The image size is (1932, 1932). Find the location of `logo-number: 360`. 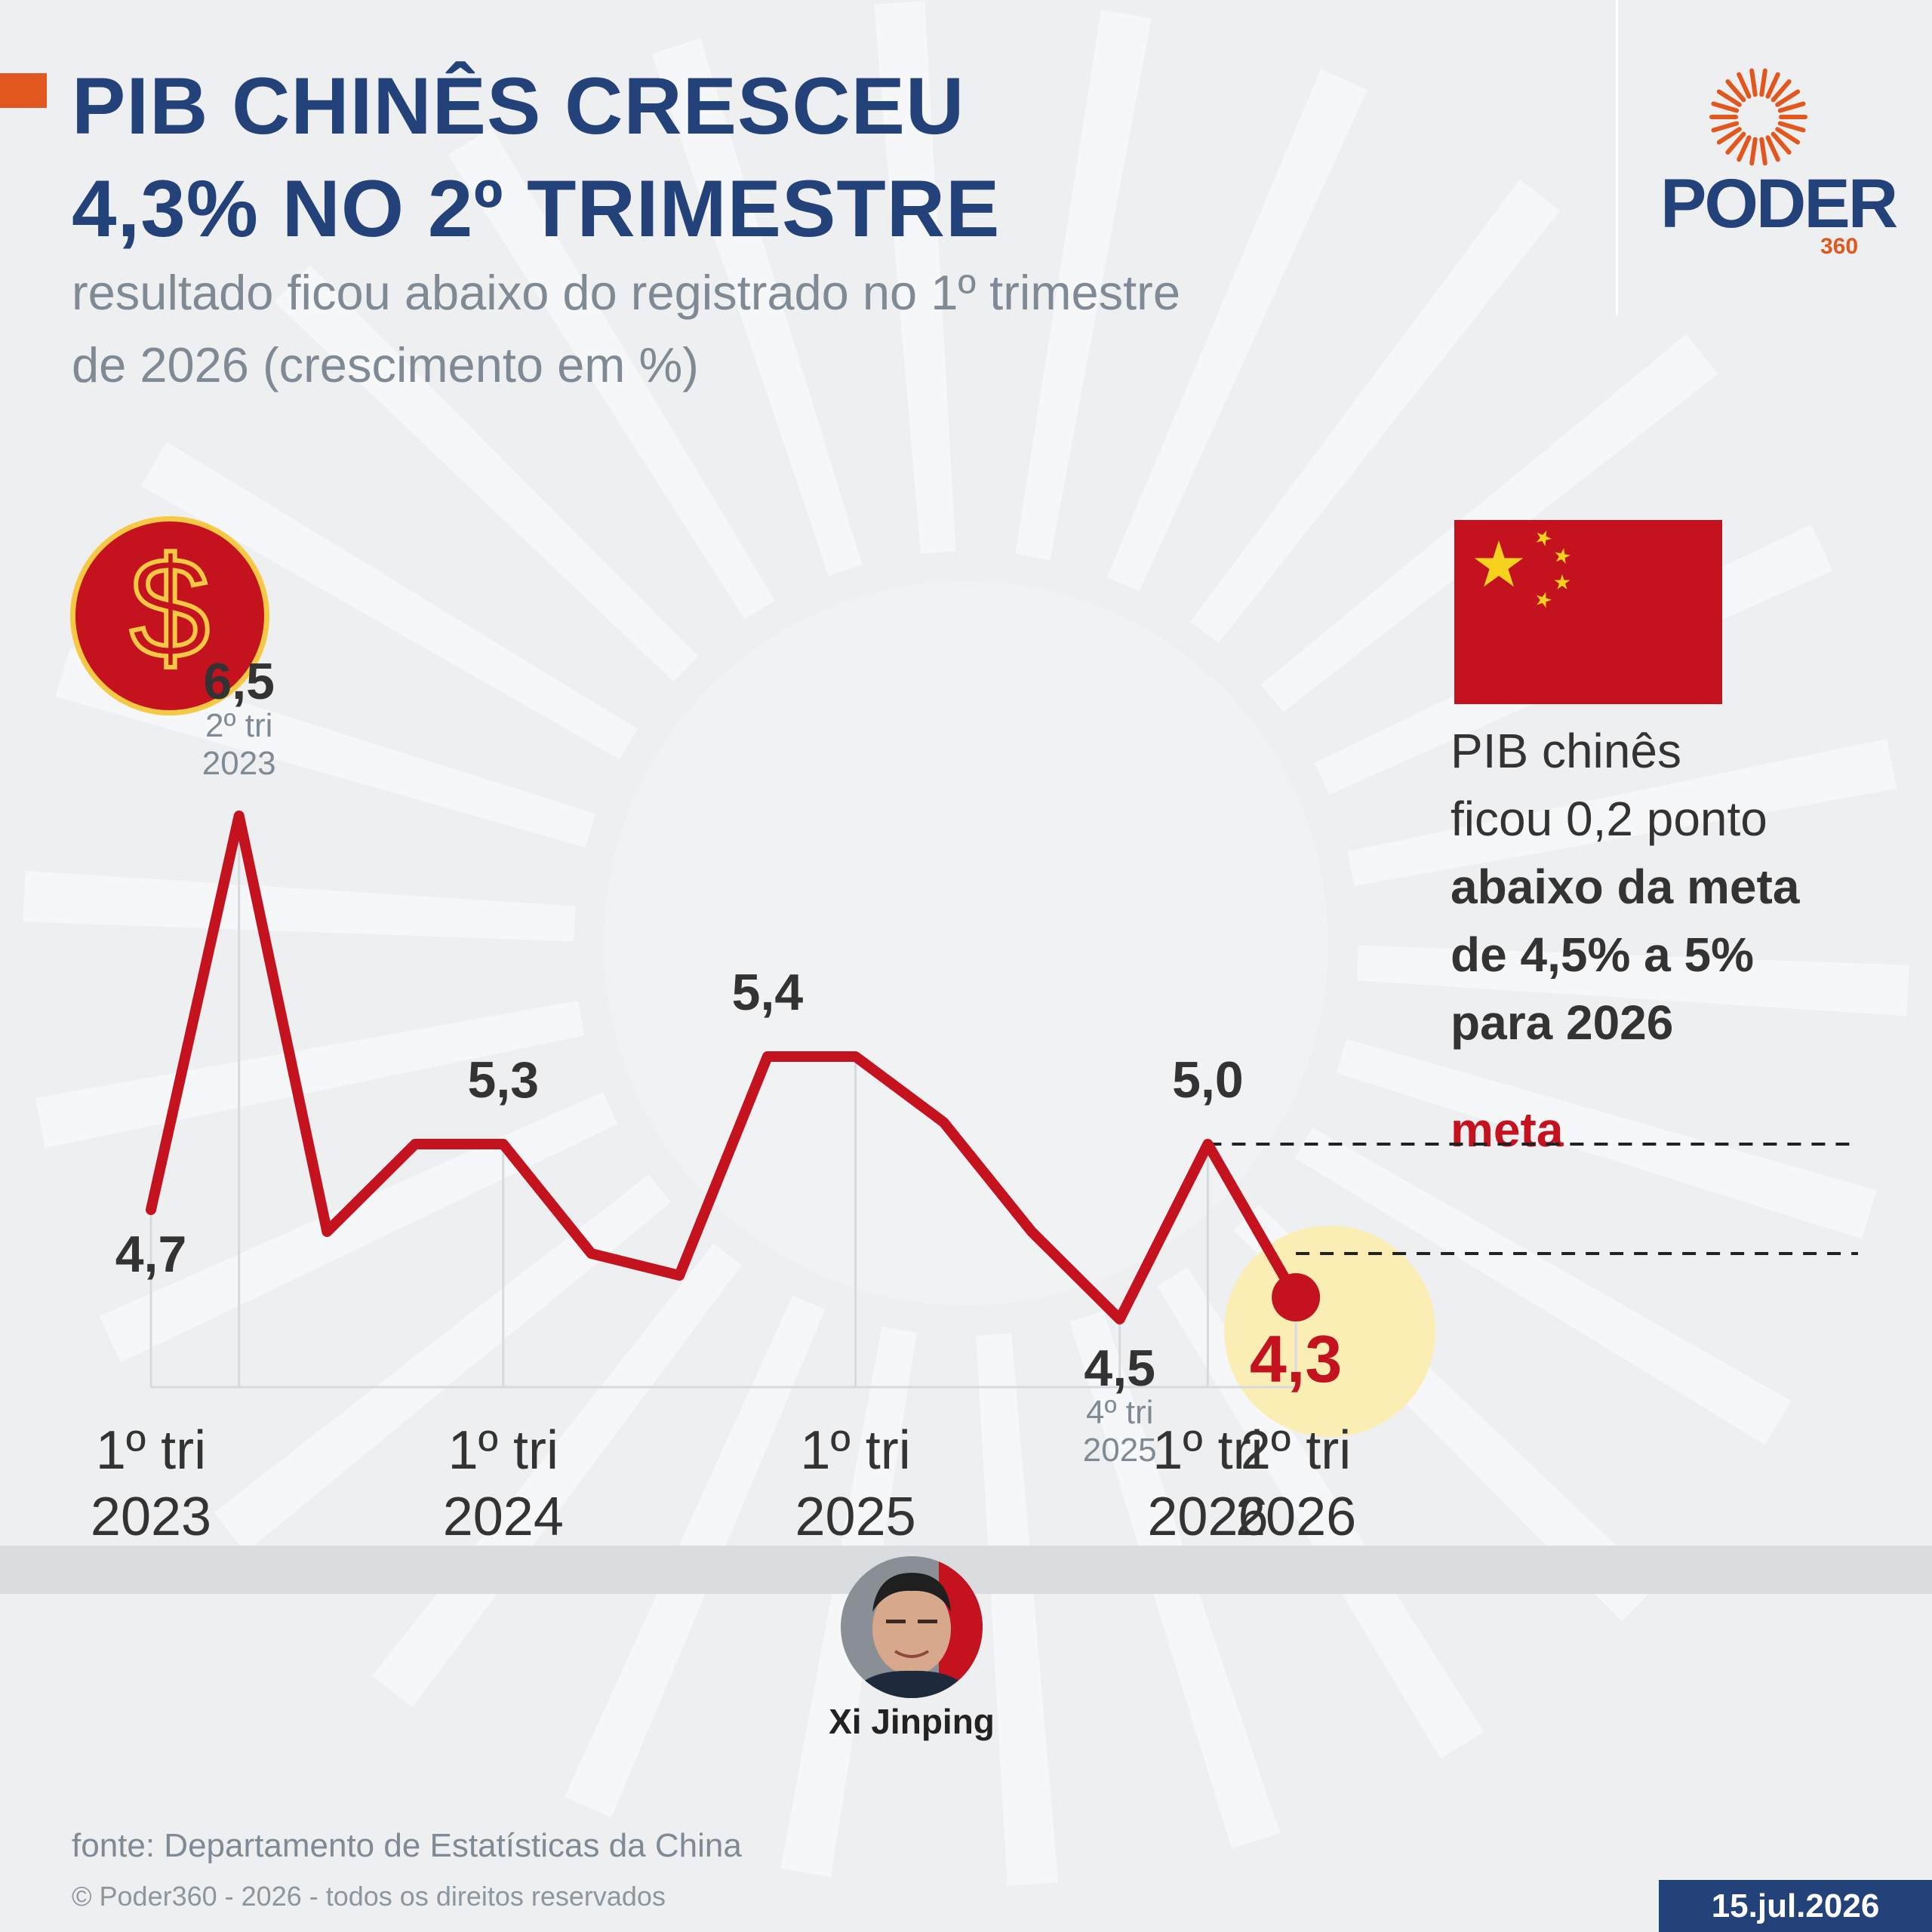

logo-number: 360 is located at coordinates (1839, 246).